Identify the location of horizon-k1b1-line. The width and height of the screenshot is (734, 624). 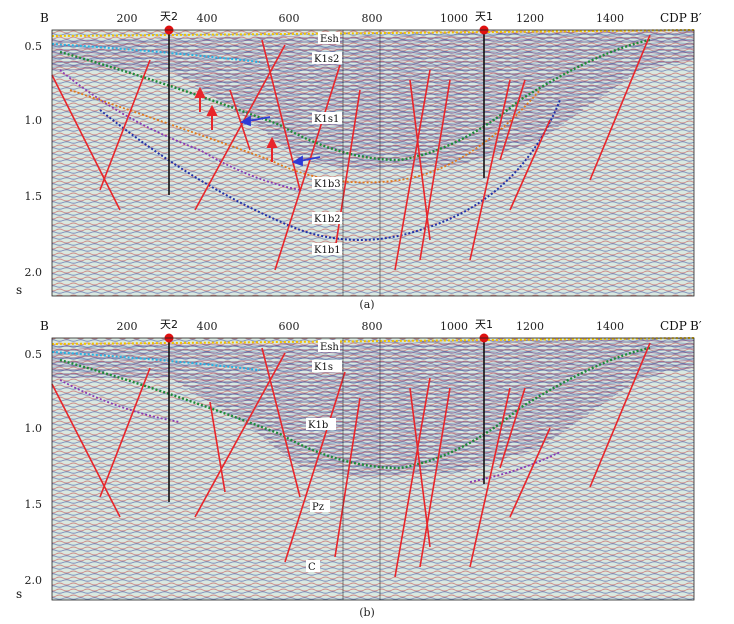
(330, 170).